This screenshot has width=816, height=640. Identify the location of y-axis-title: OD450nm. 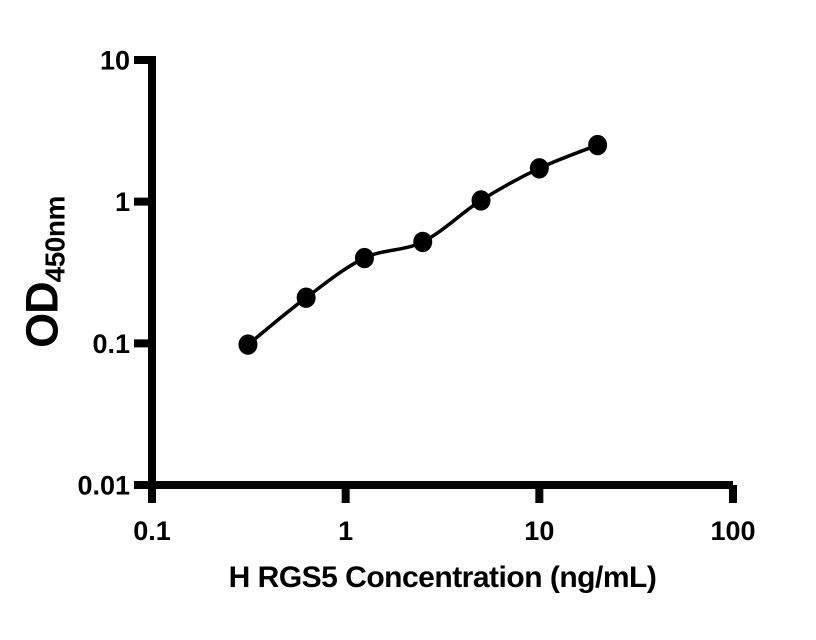
(44, 272).